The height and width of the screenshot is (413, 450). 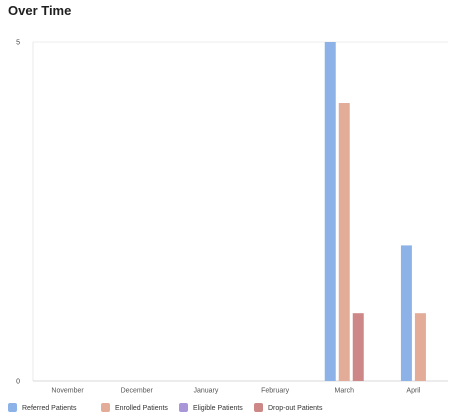 I want to click on bar-enrolled-patients-march, so click(x=344, y=242).